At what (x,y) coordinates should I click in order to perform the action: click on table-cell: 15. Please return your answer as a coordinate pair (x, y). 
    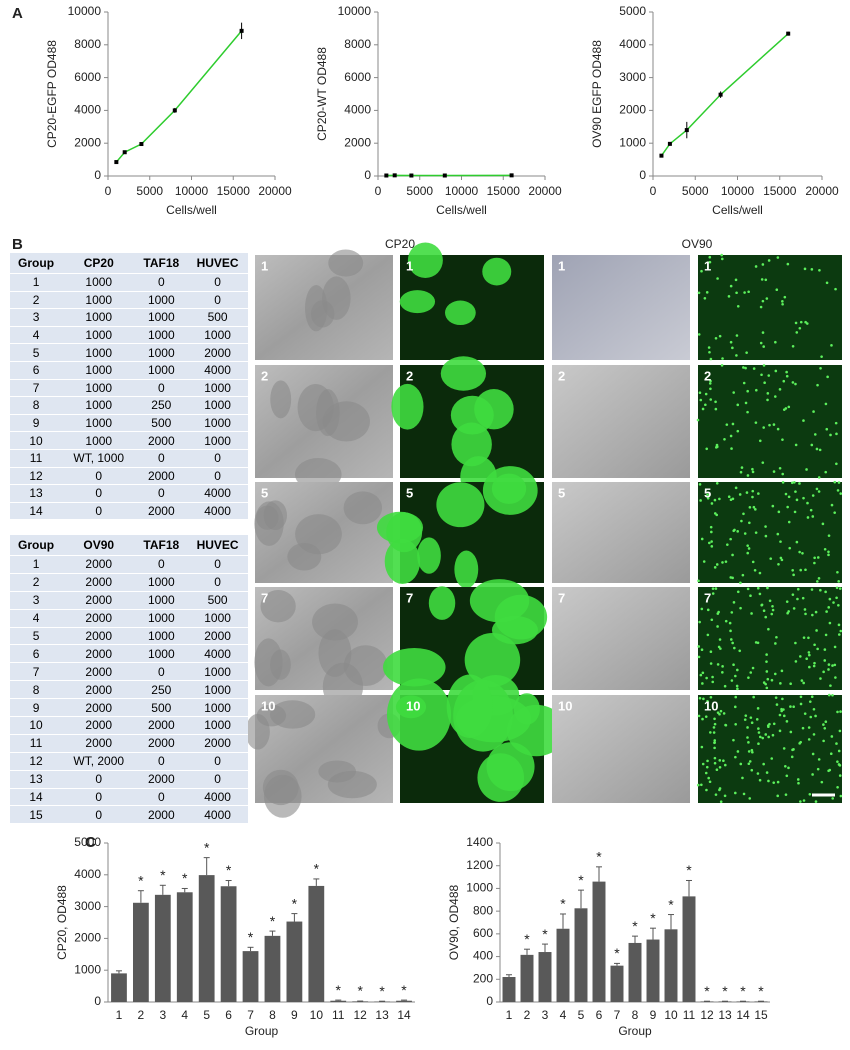
    Looking at the image, I should click on (36, 815).